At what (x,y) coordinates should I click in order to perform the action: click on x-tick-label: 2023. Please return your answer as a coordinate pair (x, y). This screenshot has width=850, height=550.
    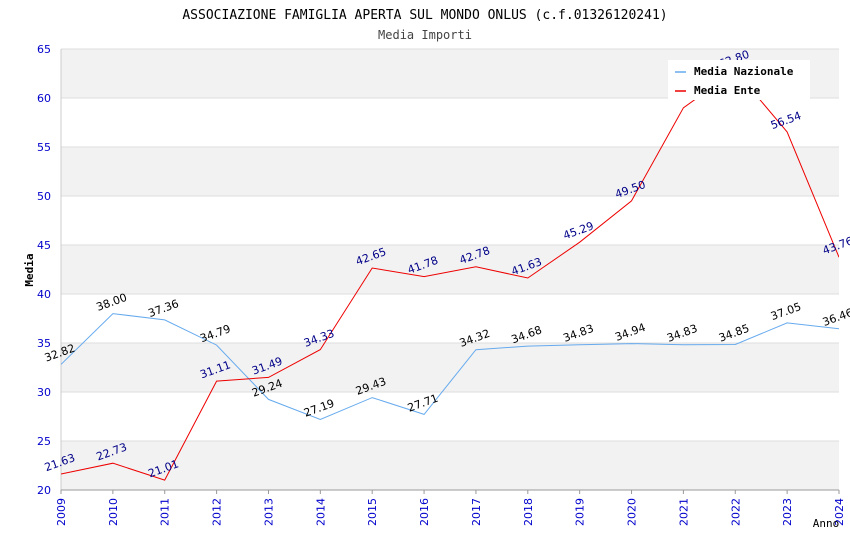
    Looking at the image, I should click on (787, 512).